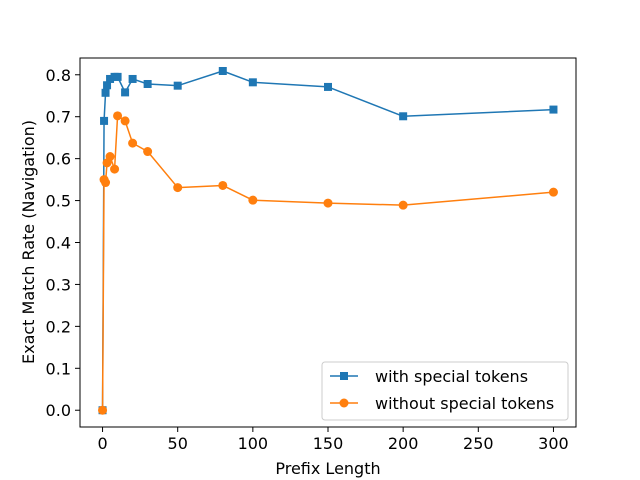  Describe the element at coordinates (28, 242) in the screenshot. I see `y-axis-label: Exact Match Rate (Navigation)` at that location.